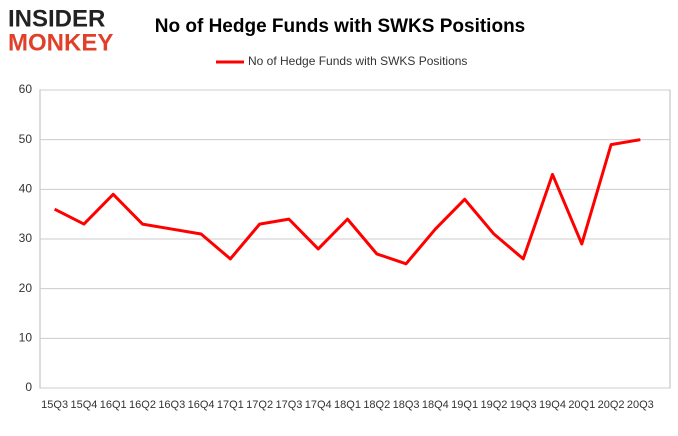 The height and width of the screenshot is (436, 678). Describe the element at coordinates (201, 405) in the screenshot. I see `x-tick-label: 16Q4` at that location.